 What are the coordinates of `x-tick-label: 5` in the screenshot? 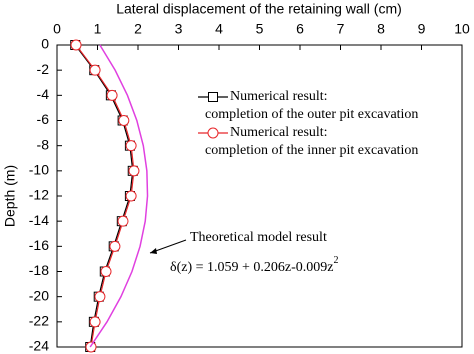 It's located at (260, 29).